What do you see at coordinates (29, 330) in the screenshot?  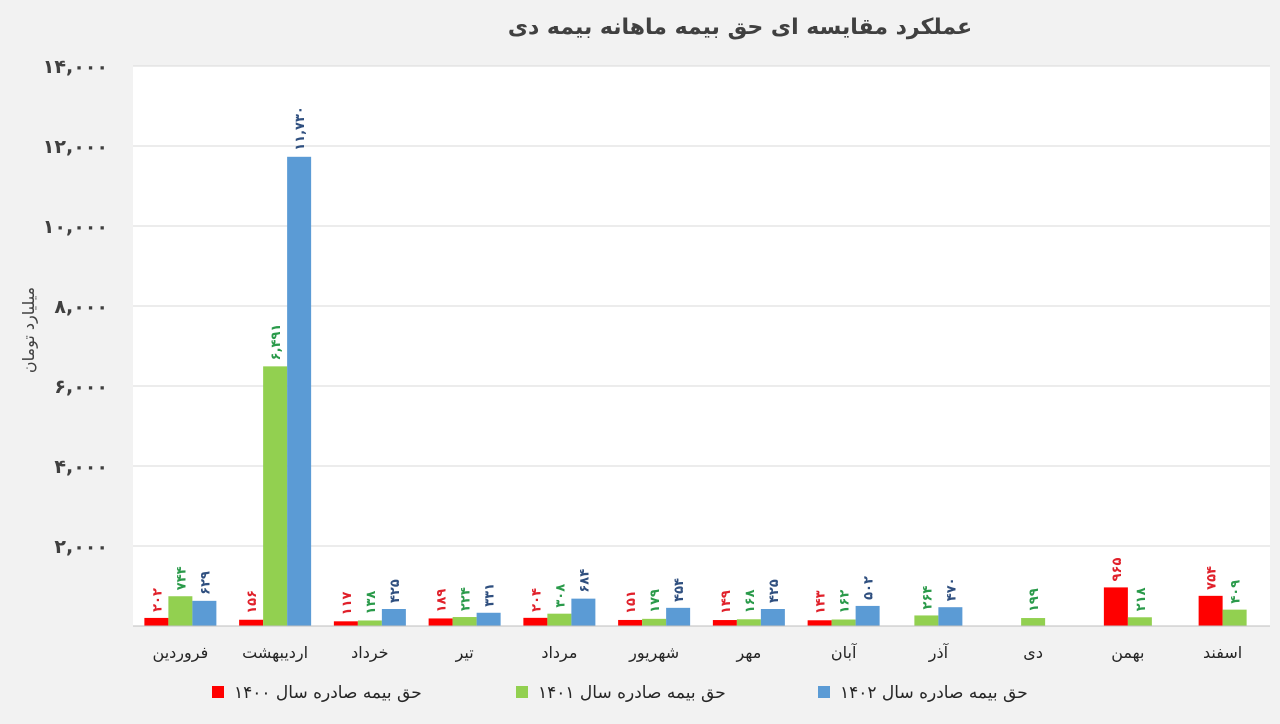 I see `y-axis-title: میلیارد تومان` at bounding box center [29, 330].